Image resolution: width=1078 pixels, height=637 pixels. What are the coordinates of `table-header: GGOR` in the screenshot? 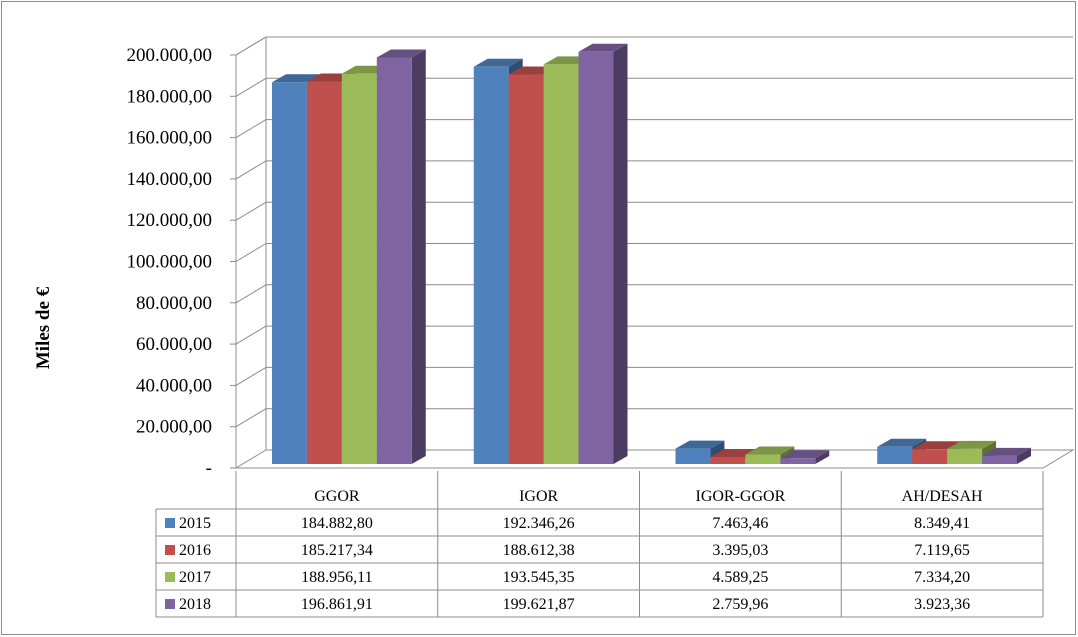 It's located at (337, 496).